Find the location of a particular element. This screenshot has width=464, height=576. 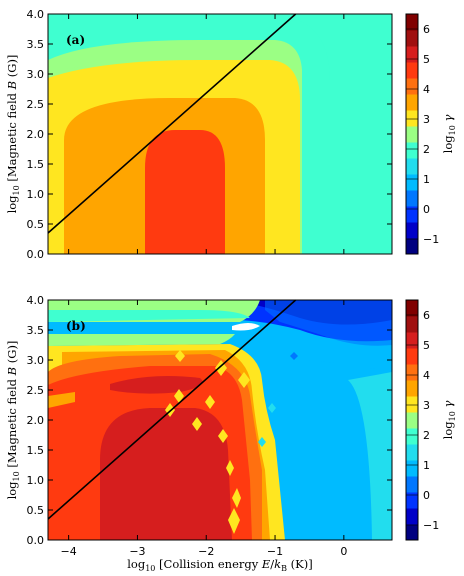

panel-b-xlabel: log10 [Collision energy E/kB (K)] is located at coordinates (220, 565).